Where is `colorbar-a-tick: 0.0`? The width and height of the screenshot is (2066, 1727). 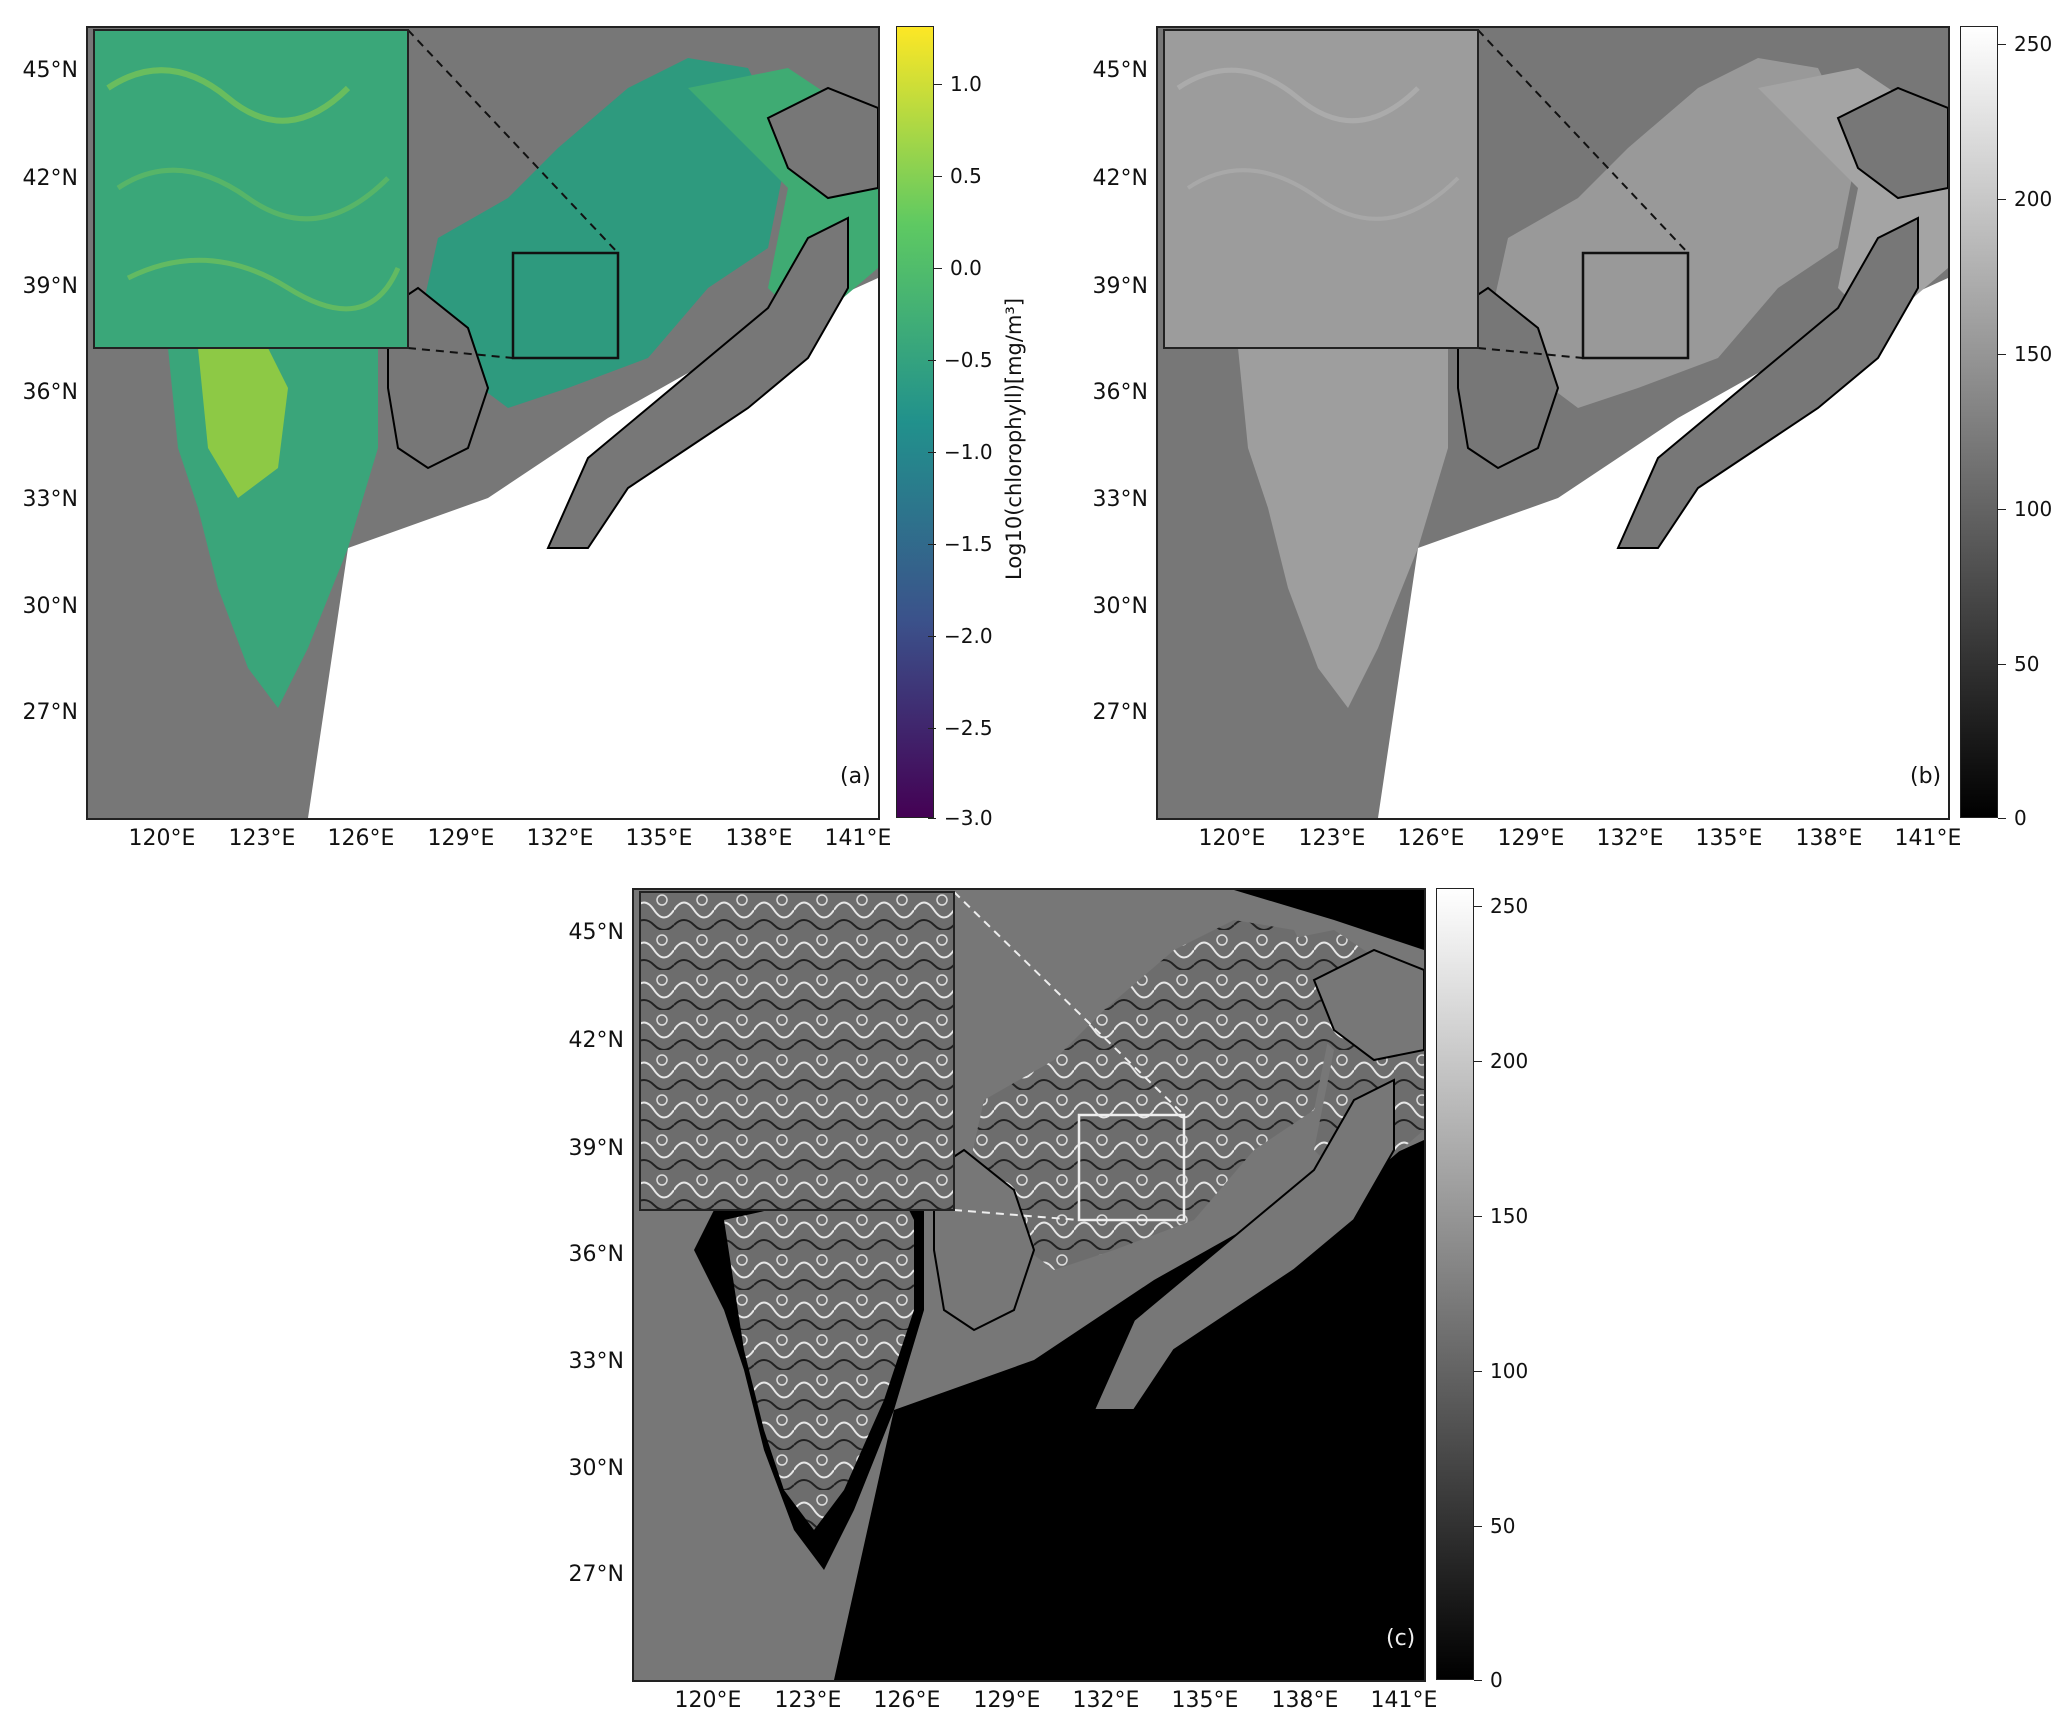
colorbar-a-tick: 0.0 is located at coordinates (958, 268).